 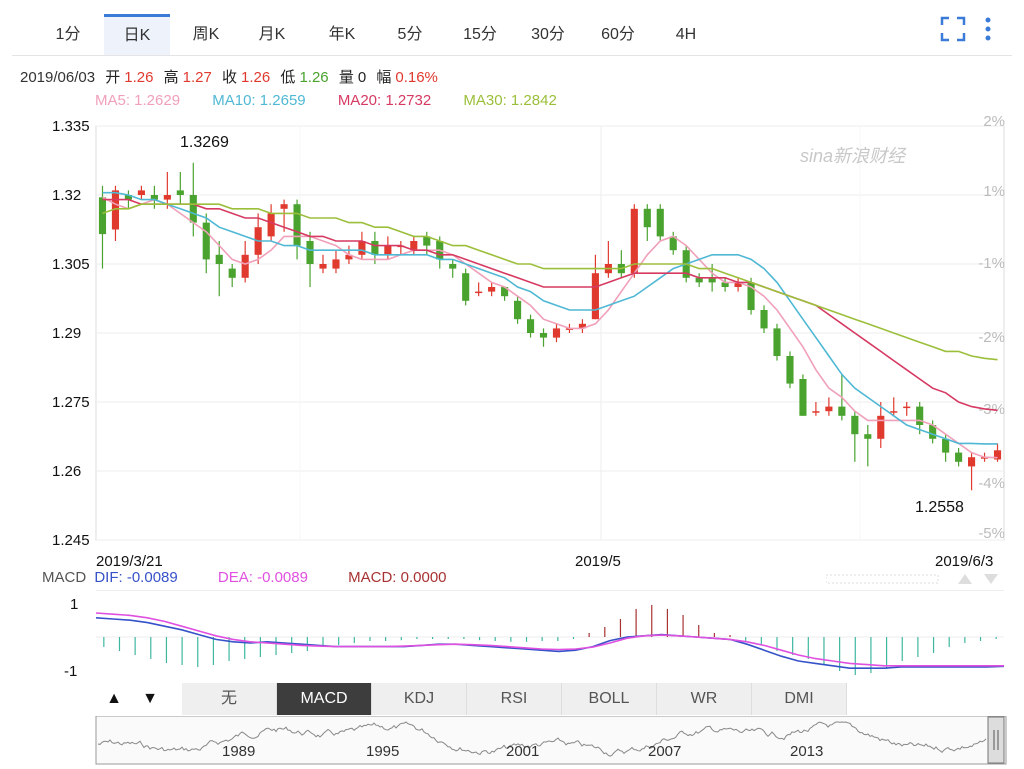 What do you see at coordinates (384, 77) in the screenshot?
I see `change-label: 幅` at bounding box center [384, 77].